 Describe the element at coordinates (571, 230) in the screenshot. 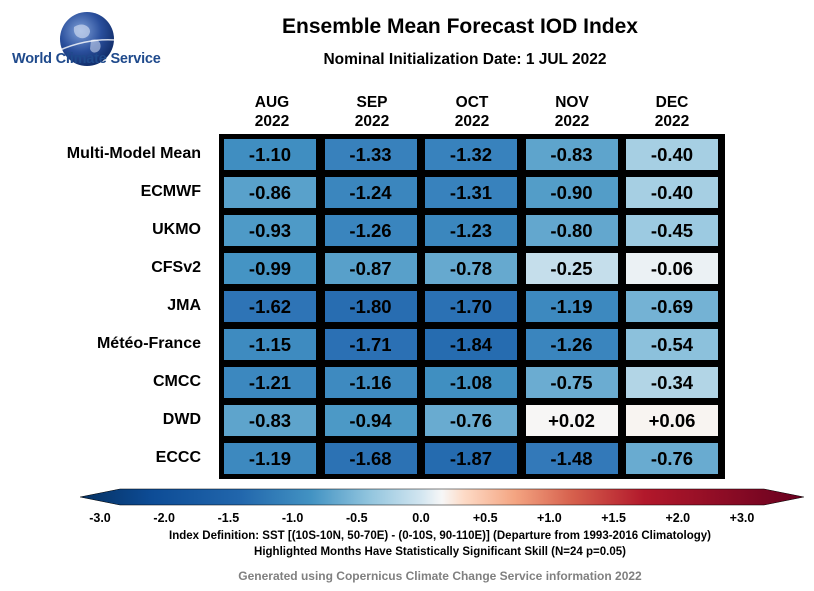

I see `heatmap-cell: -0.80` at that location.